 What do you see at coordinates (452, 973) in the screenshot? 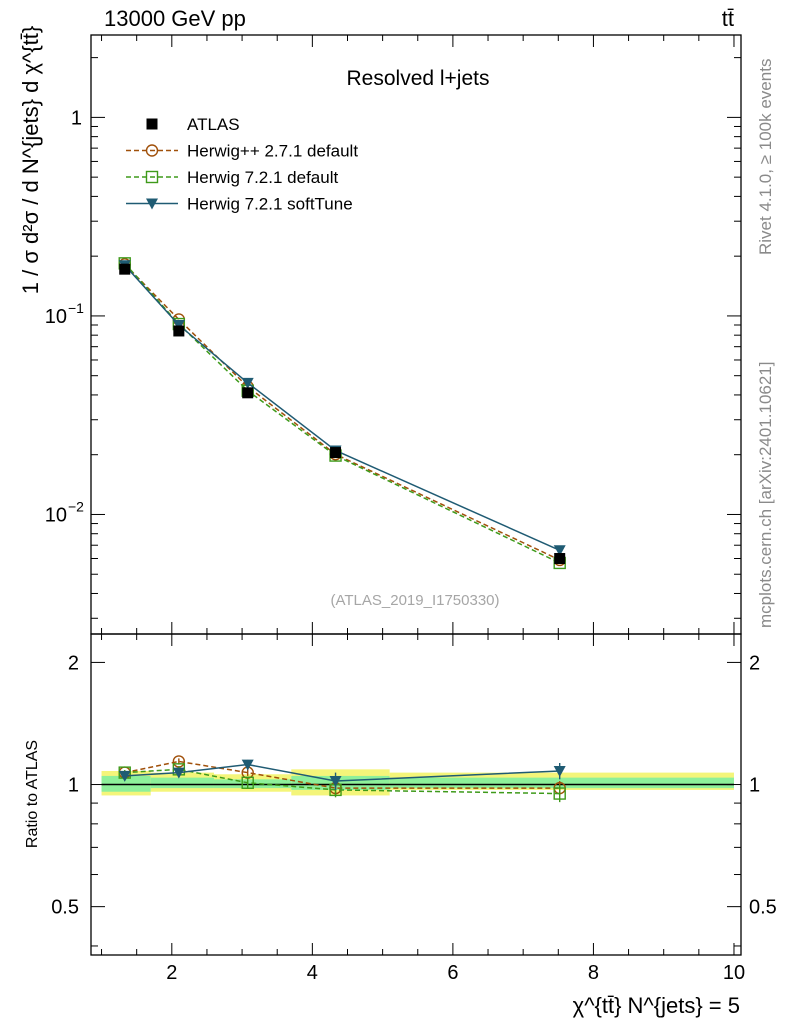
I see `x-tick-label: 6` at bounding box center [452, 973].